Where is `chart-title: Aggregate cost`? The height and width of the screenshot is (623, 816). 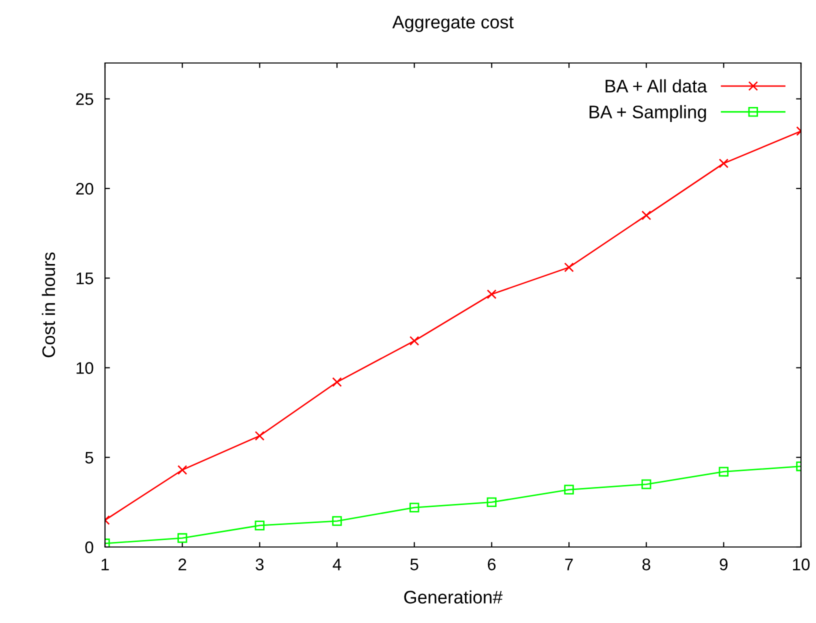
chart-title: Aggregate cost is located at coordinates (453, 24).